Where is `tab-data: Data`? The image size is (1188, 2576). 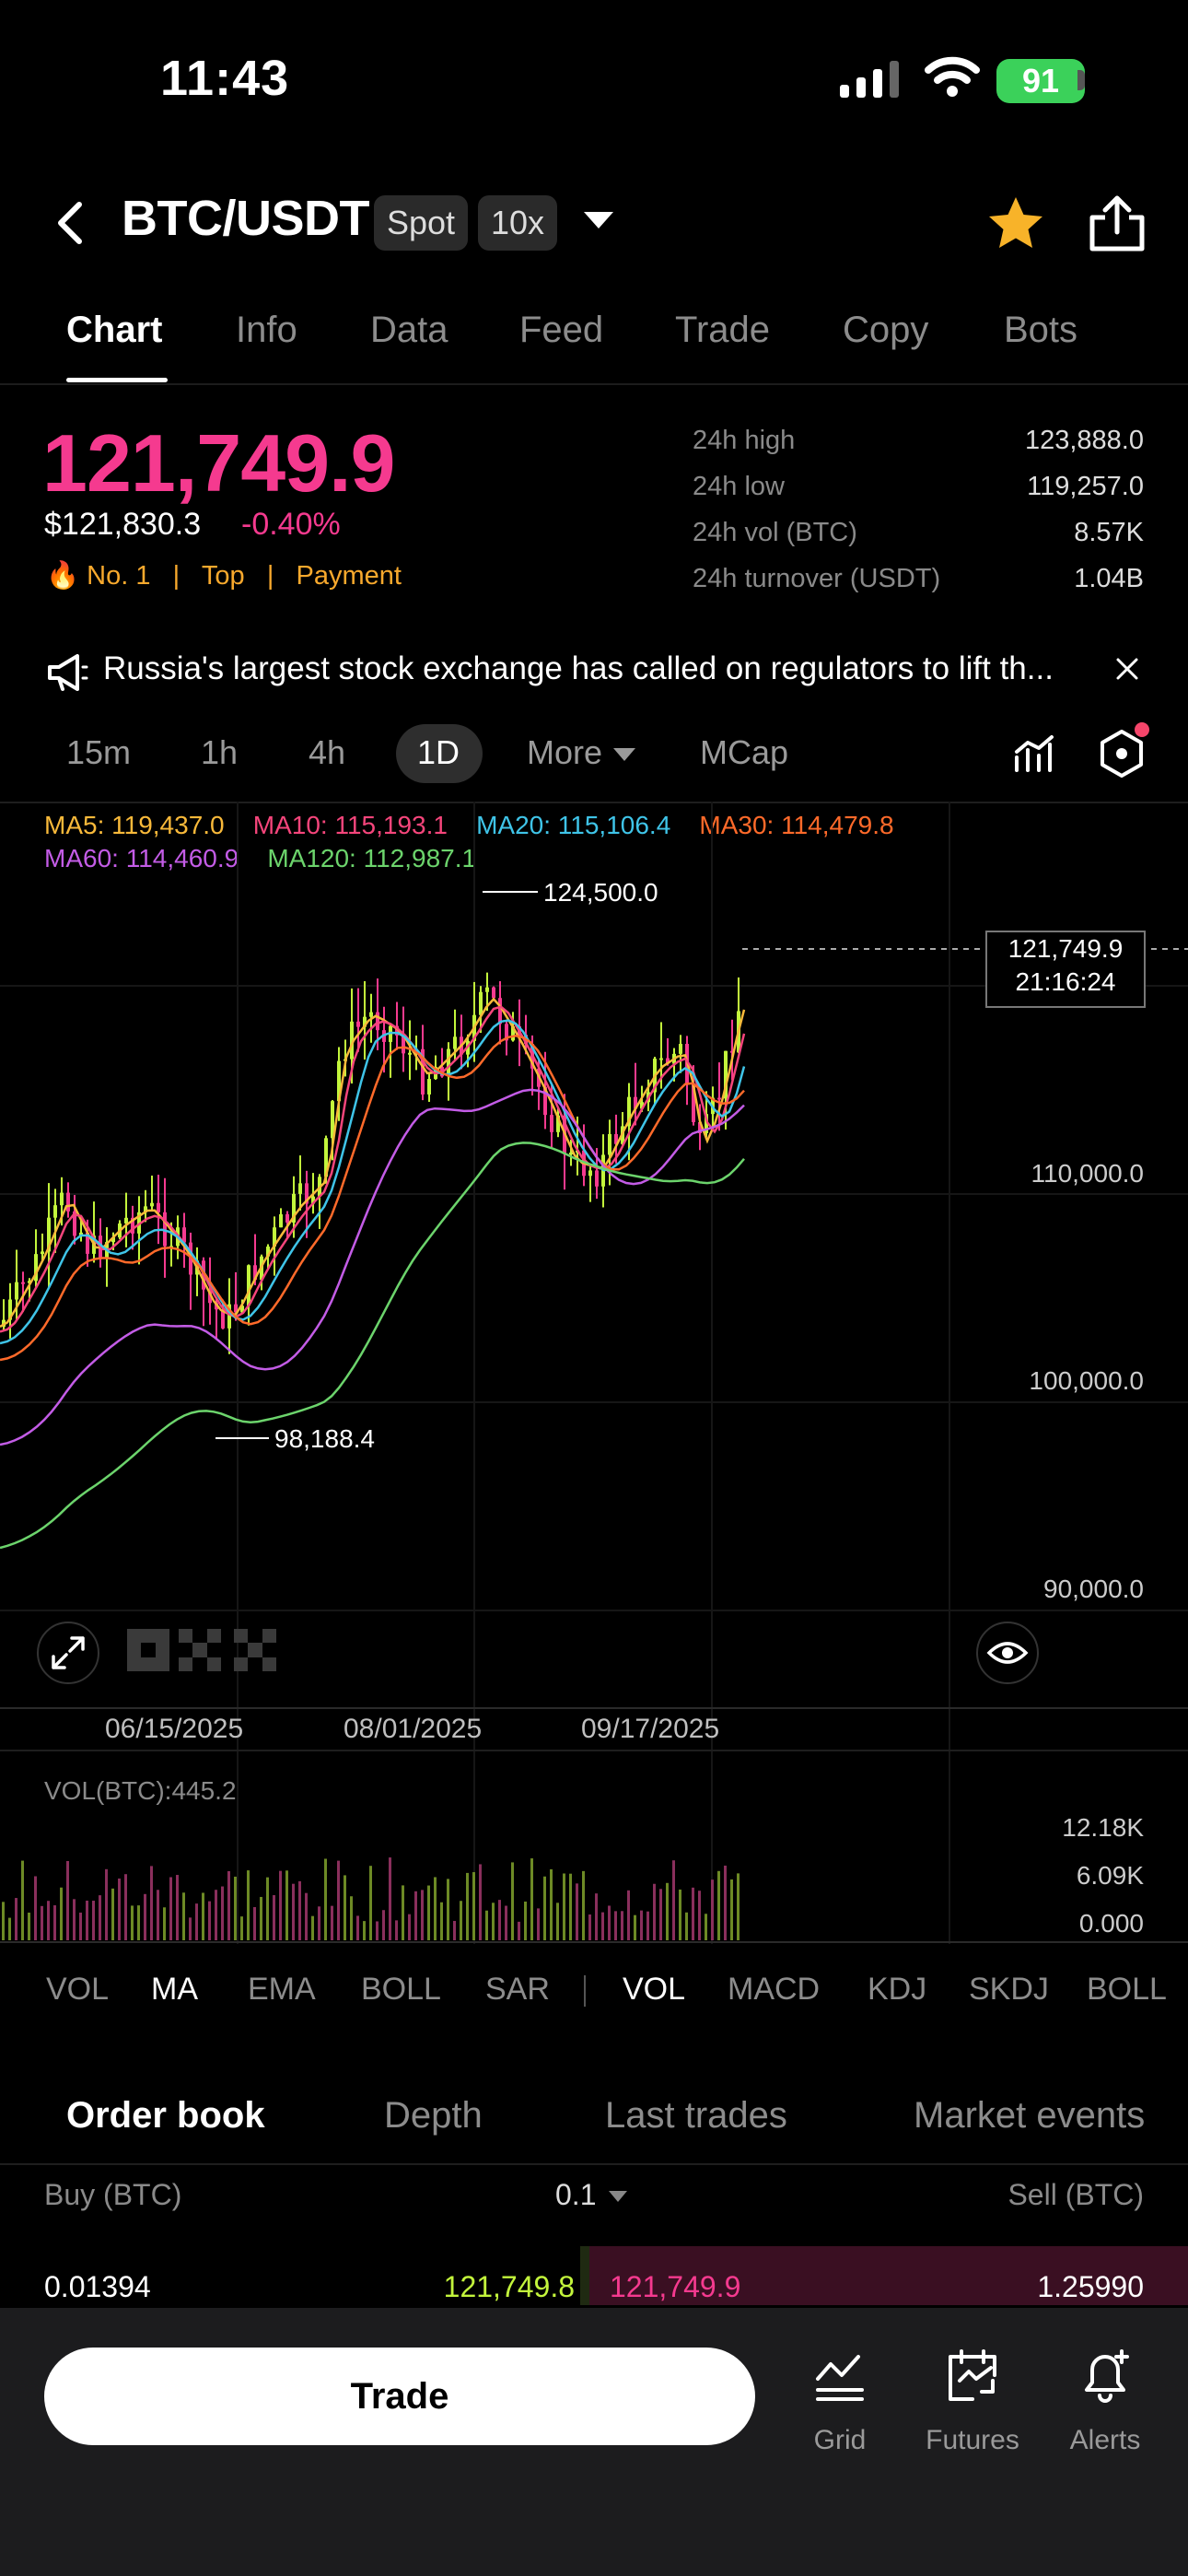 tab-data: Data is located at coordinates (409, 330).